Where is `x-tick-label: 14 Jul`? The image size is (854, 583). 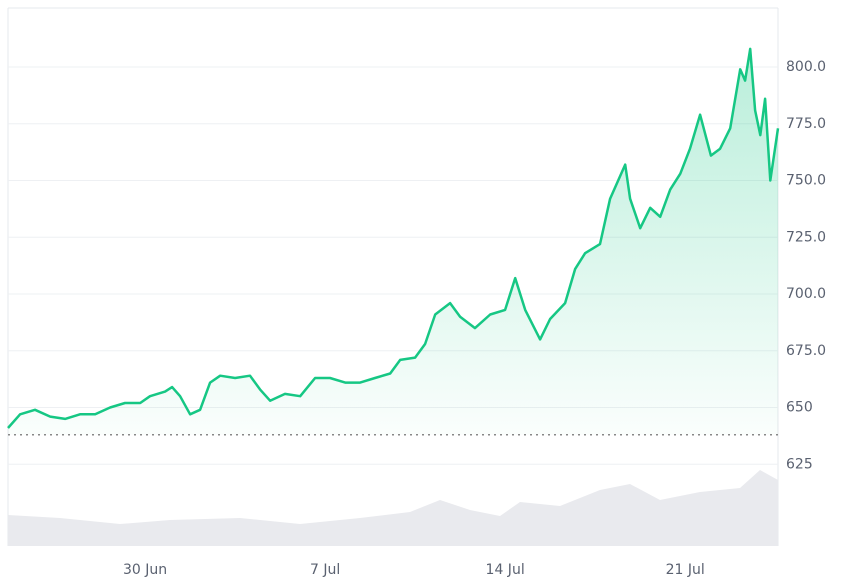
x-tick-label: 14 Jul is located at coordinates (505, 570).